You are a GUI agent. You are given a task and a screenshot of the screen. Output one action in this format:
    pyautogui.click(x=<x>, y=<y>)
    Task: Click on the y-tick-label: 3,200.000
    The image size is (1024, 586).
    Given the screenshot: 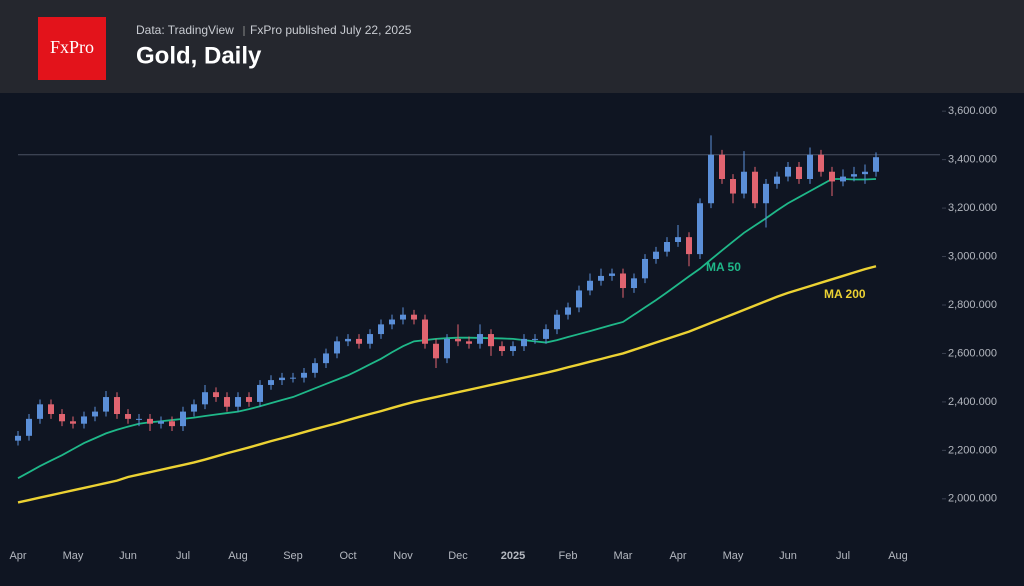 What is the action you would take?
    pyautogui.click(x=972, y=208)
    